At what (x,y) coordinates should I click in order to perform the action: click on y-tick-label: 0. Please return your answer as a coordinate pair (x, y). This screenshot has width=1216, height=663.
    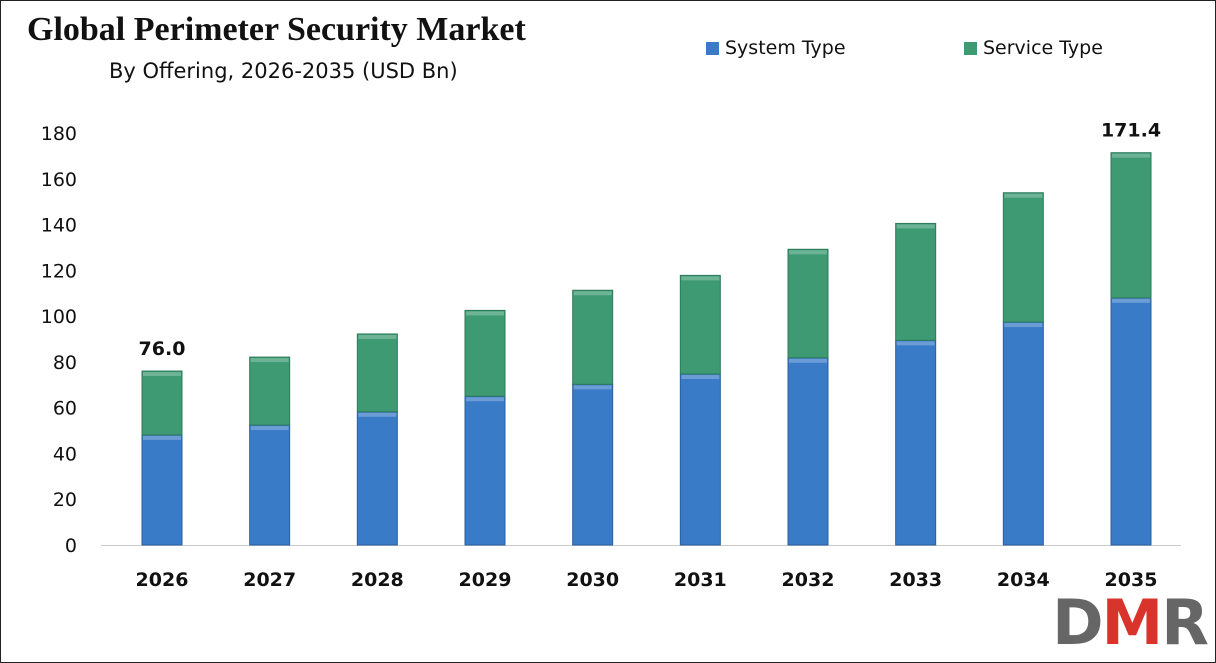
    Looking at the image, I should click on (71, 546).